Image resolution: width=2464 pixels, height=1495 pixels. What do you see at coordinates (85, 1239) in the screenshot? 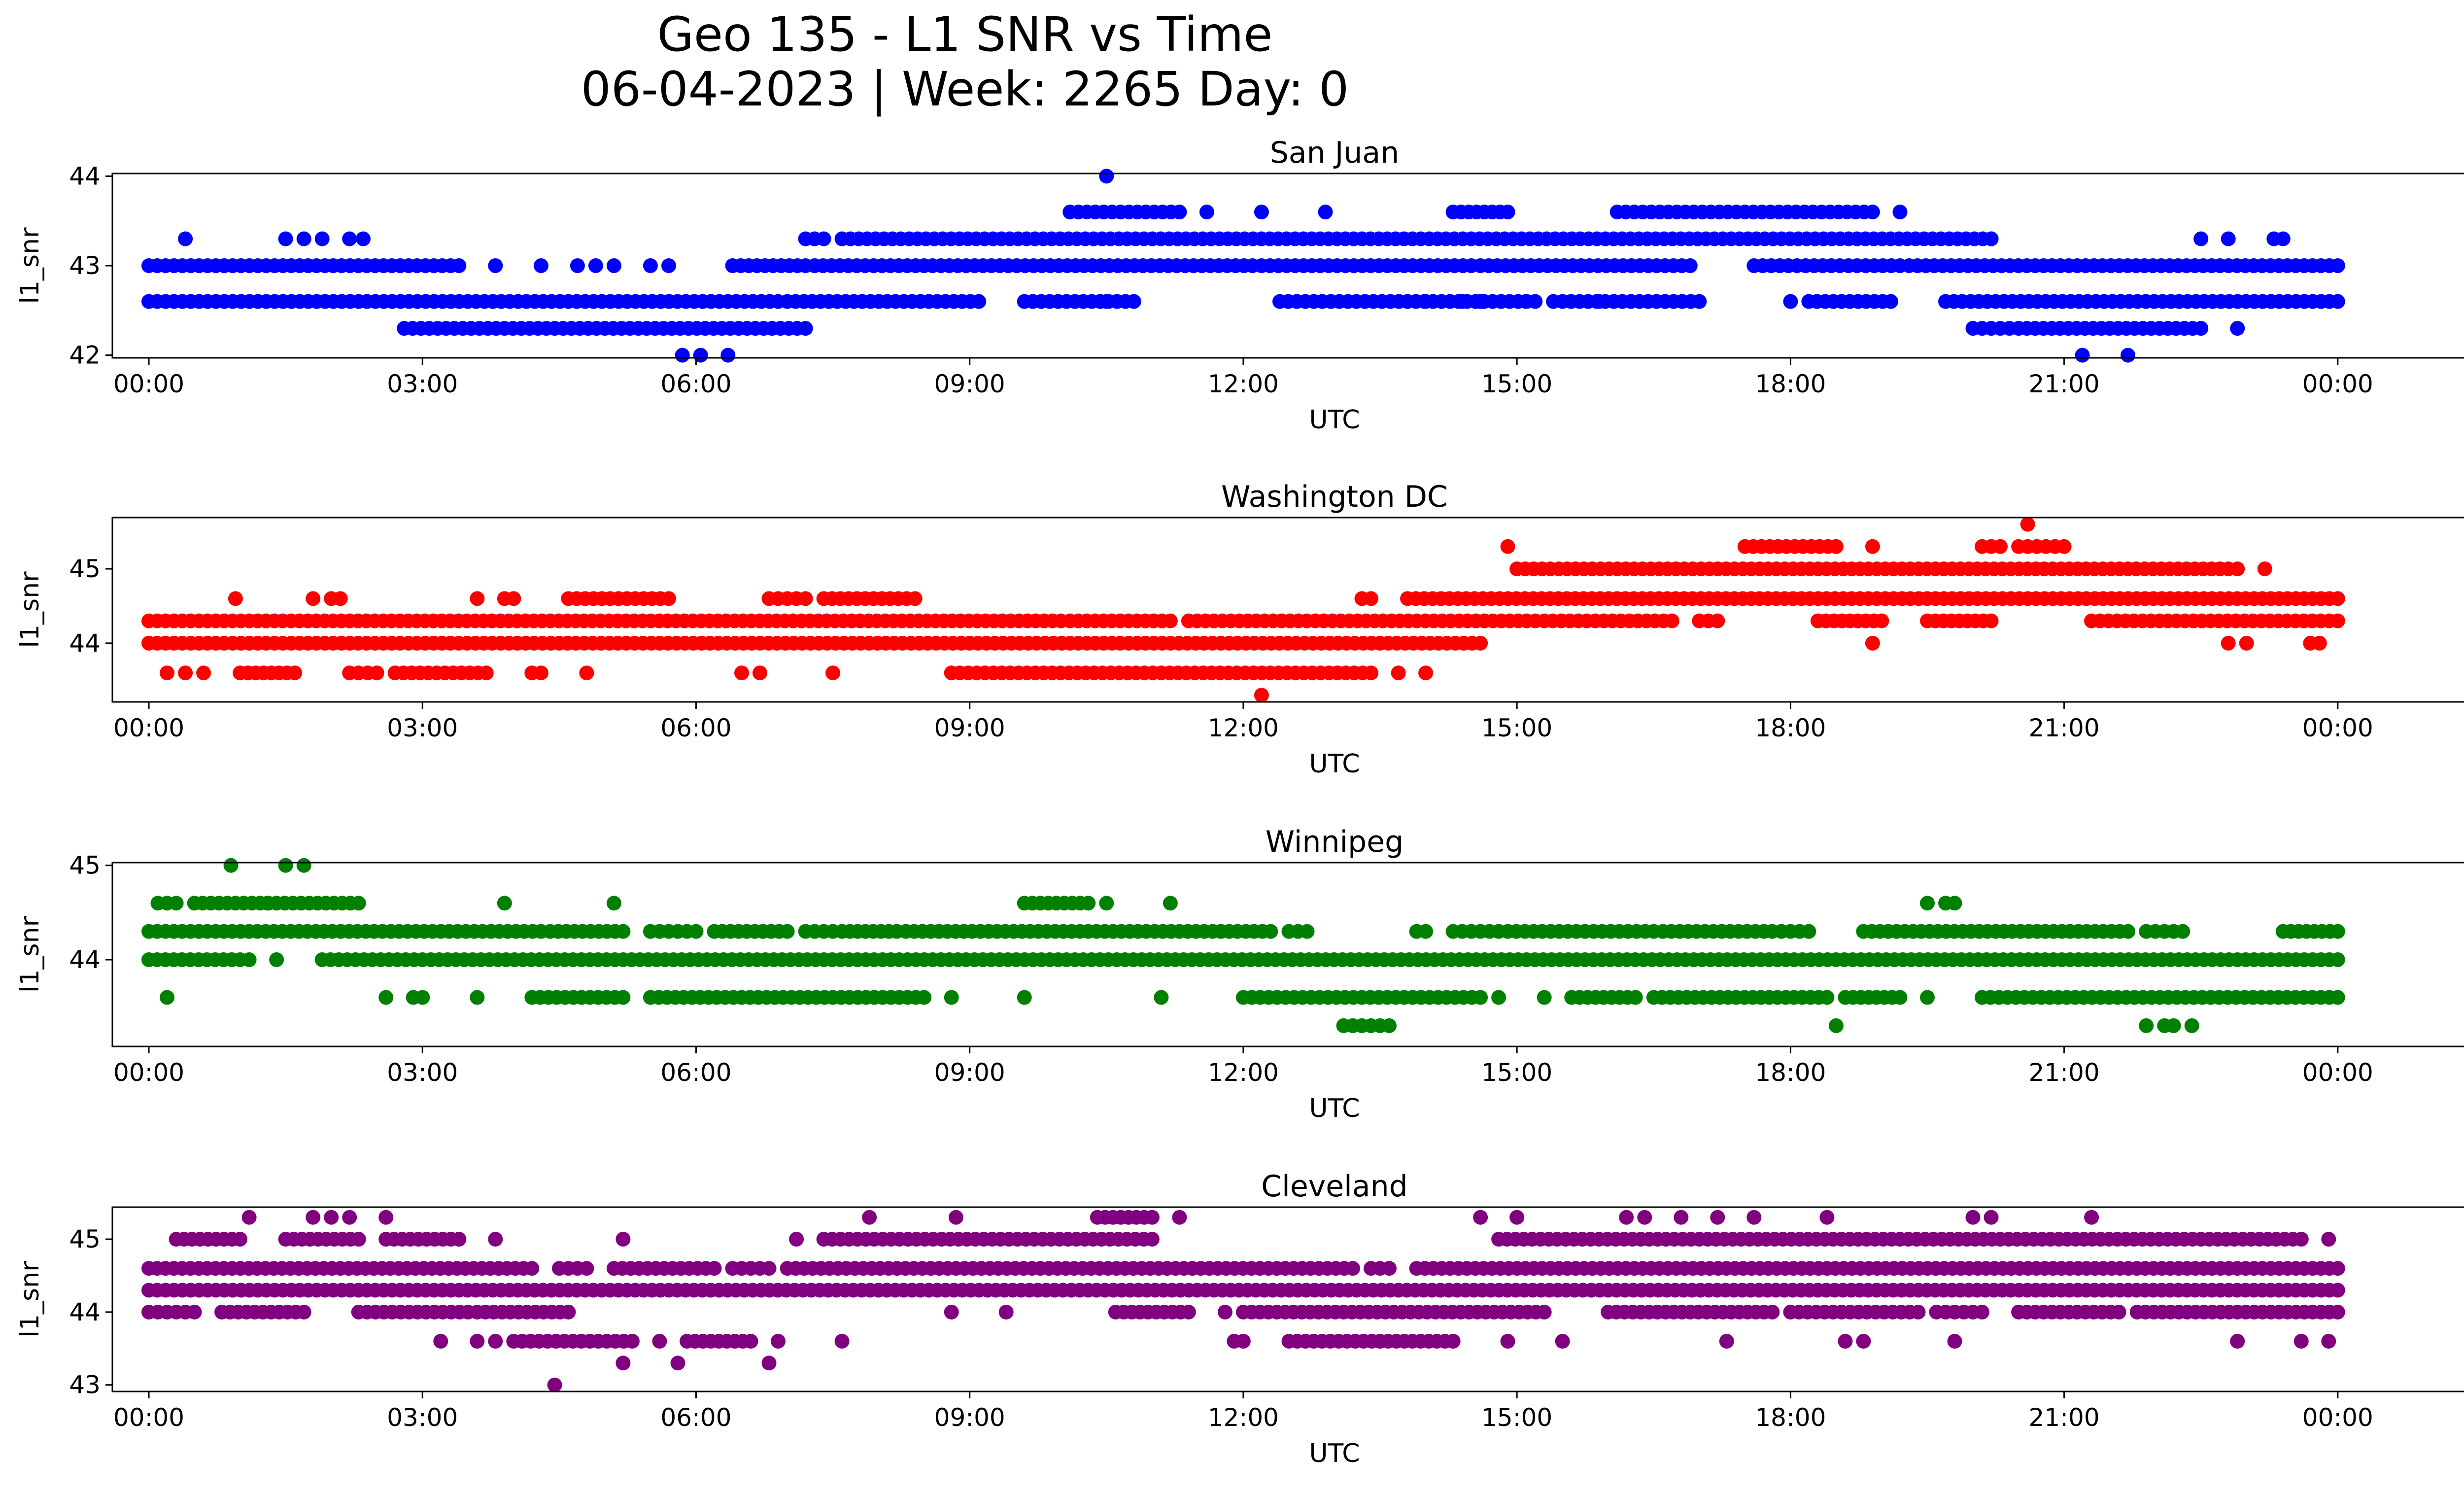
I see `y-tick-label: 45` at bounding box center [85, 1239].